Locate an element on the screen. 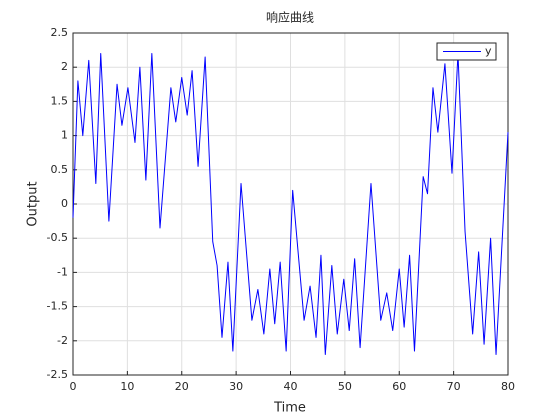  x-tick-label: 20 is located at coordinates (182, 386).